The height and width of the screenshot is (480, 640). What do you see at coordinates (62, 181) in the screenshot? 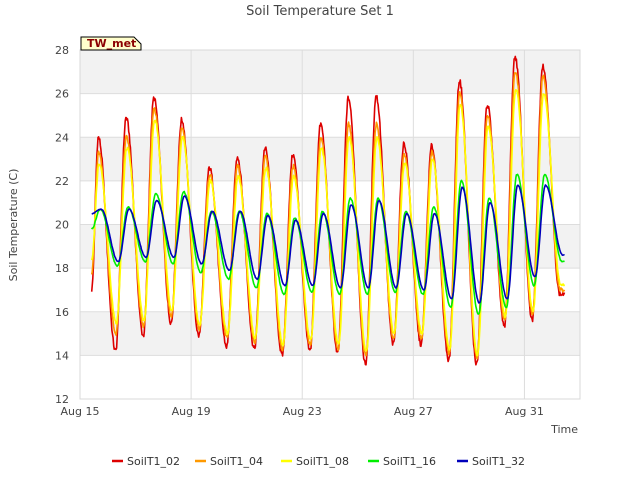
I see `y-tick-label: 22` at bounding box center [62, 181].